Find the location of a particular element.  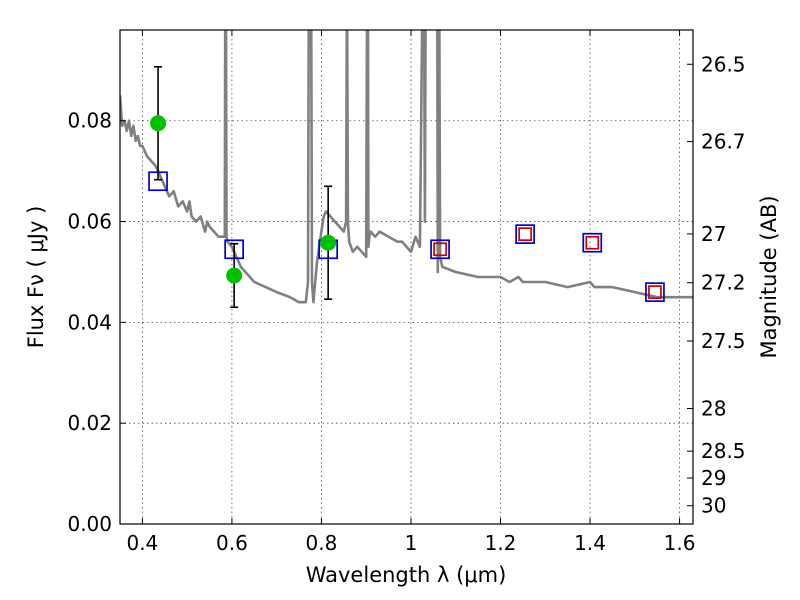

x-tick-label: 1.4 is located at coordinates (590, 543).